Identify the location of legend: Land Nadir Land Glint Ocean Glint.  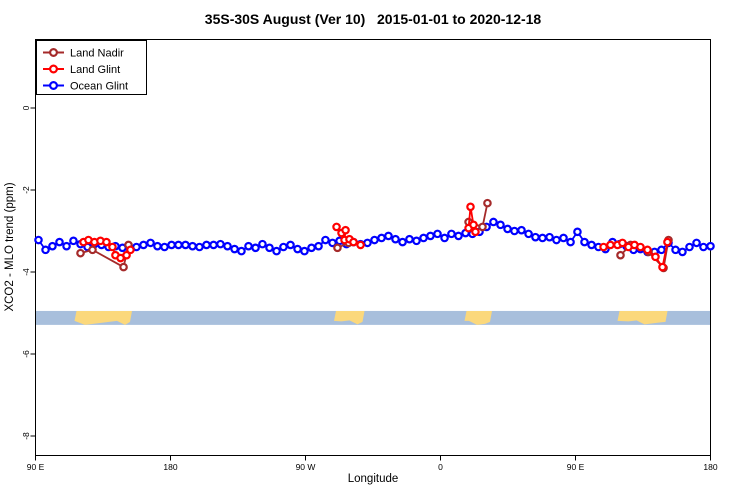
(91, 67).